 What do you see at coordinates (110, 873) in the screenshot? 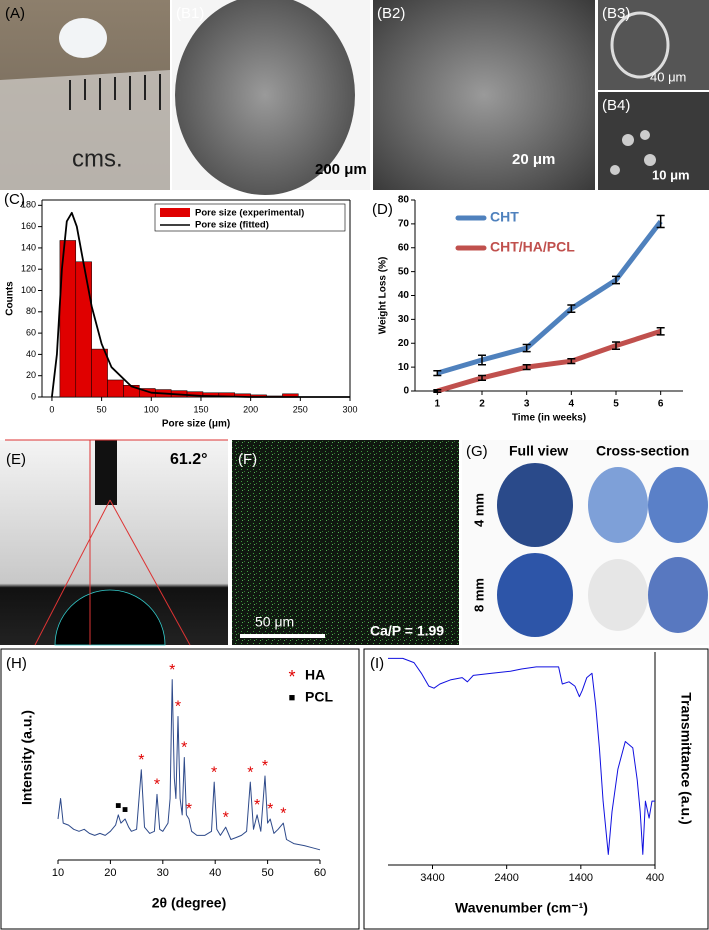
I see `x-tick-label: 20` at bounding box center [110, 873].